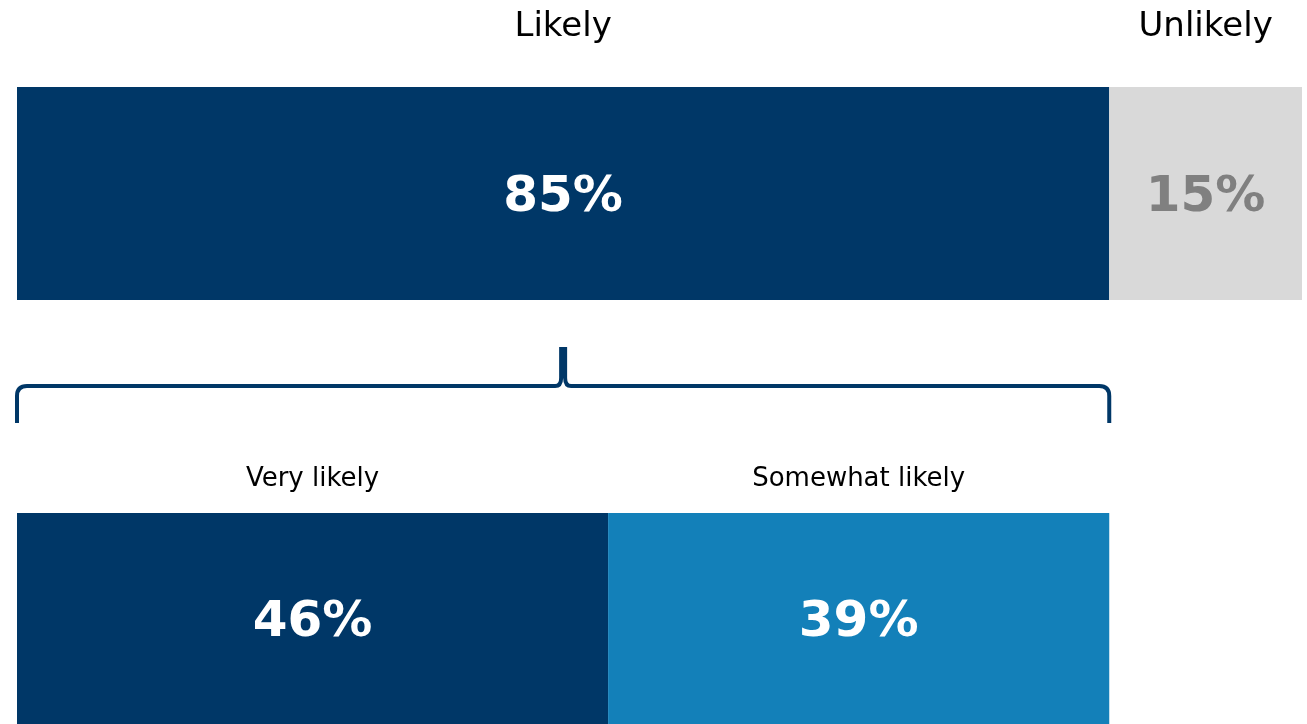  I want to click on data-label: 85%, so click(563, 194).